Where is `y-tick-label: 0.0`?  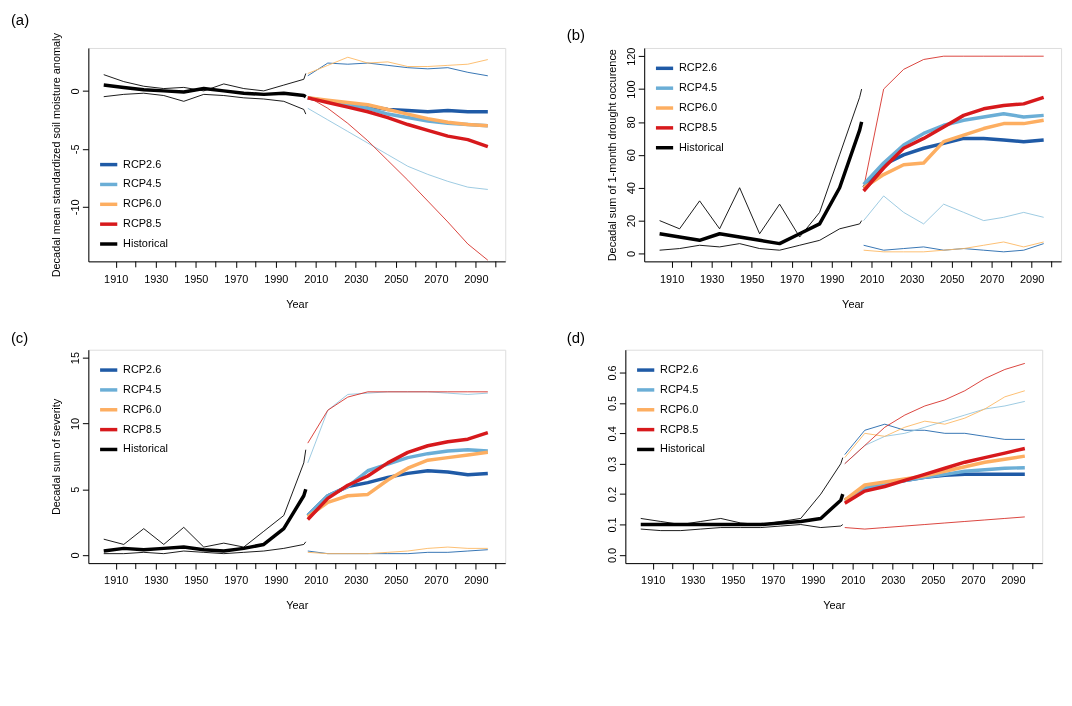
y-tick-label: 0.0 is located at coordinates (611, 555).